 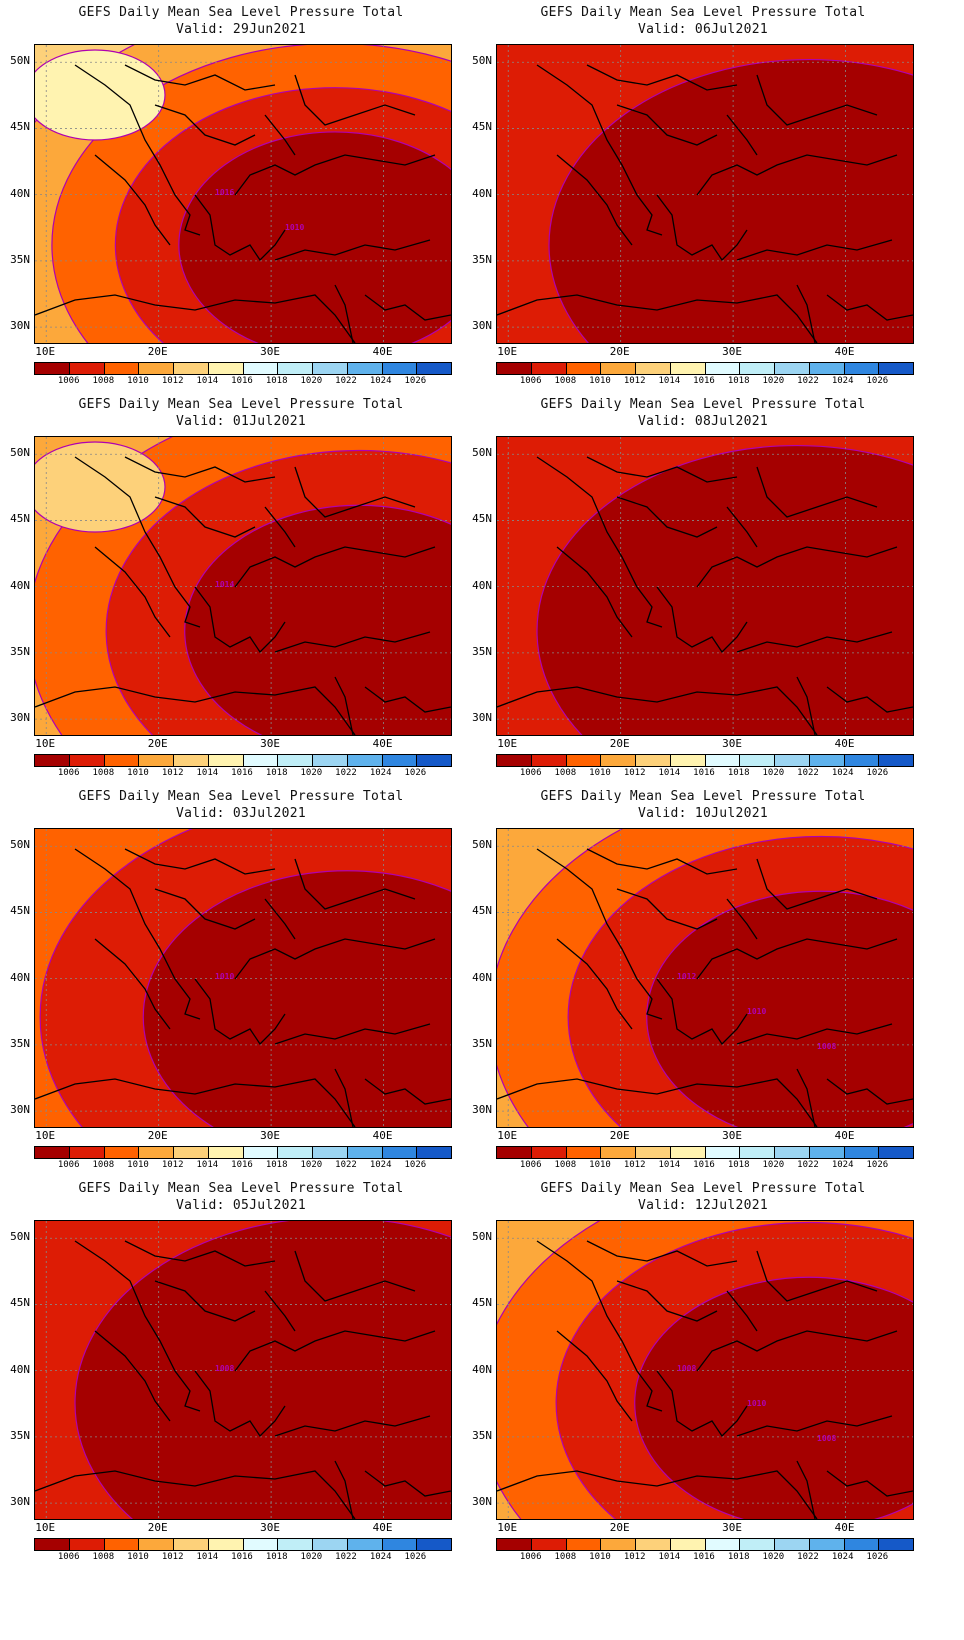 I want to click on colorbar-label: 1010, so click(x=138, y=1557).